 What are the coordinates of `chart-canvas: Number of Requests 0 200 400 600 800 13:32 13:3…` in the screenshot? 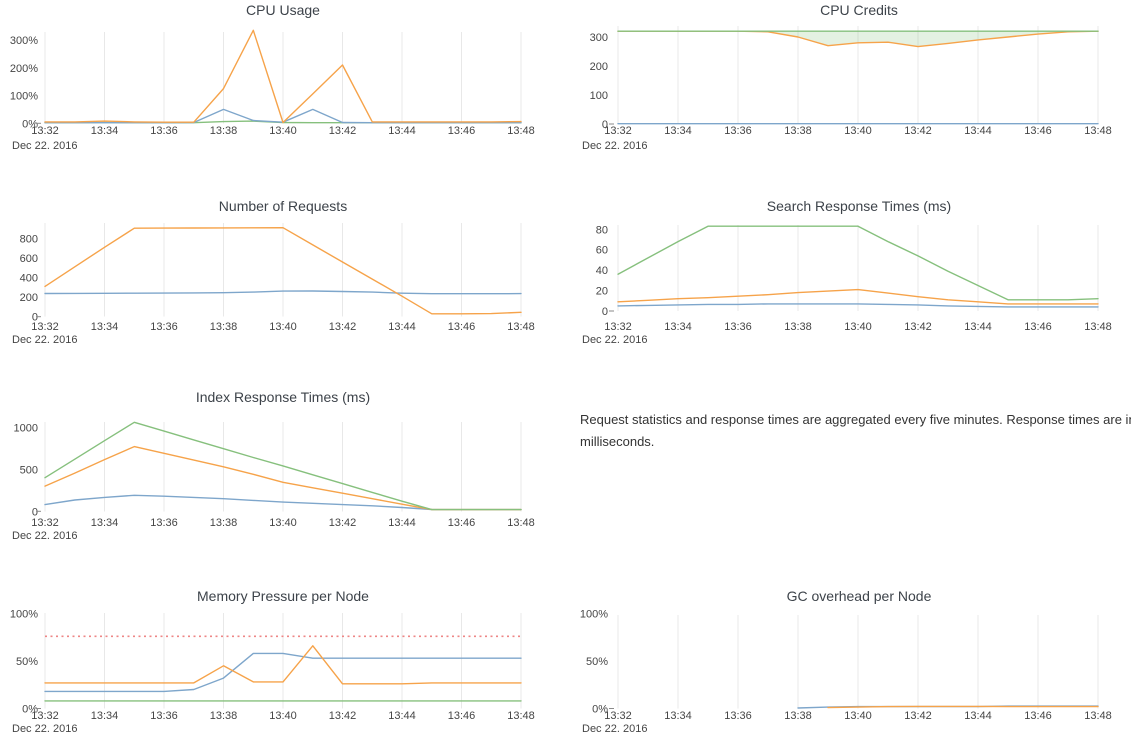 It's located at (273, 272).